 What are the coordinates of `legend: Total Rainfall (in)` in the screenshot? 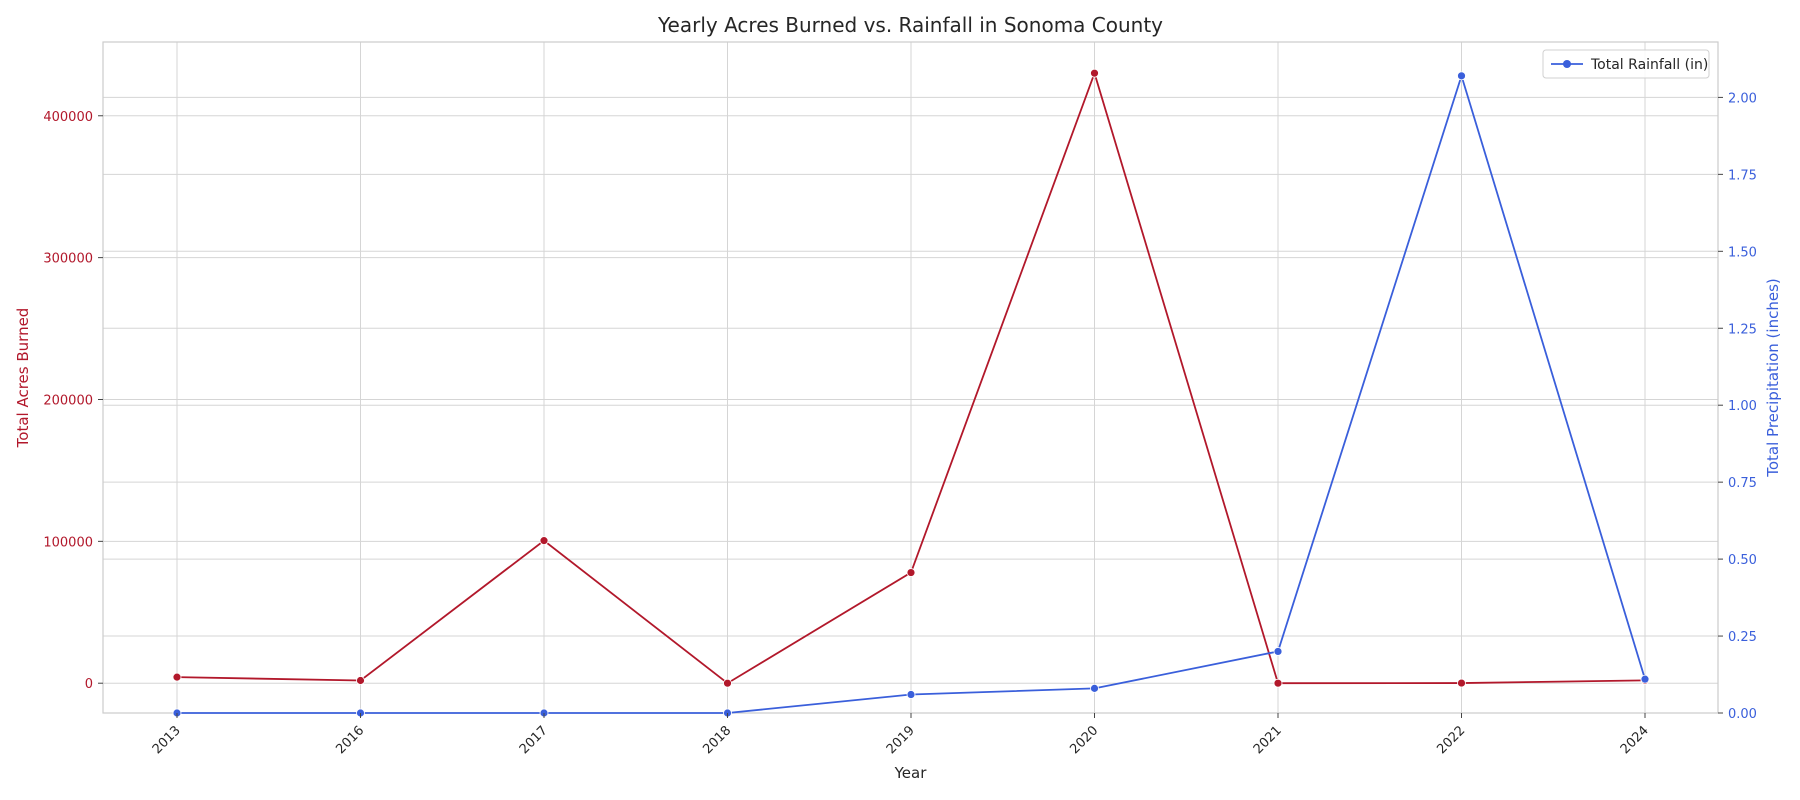 It's located at (1626, 64).